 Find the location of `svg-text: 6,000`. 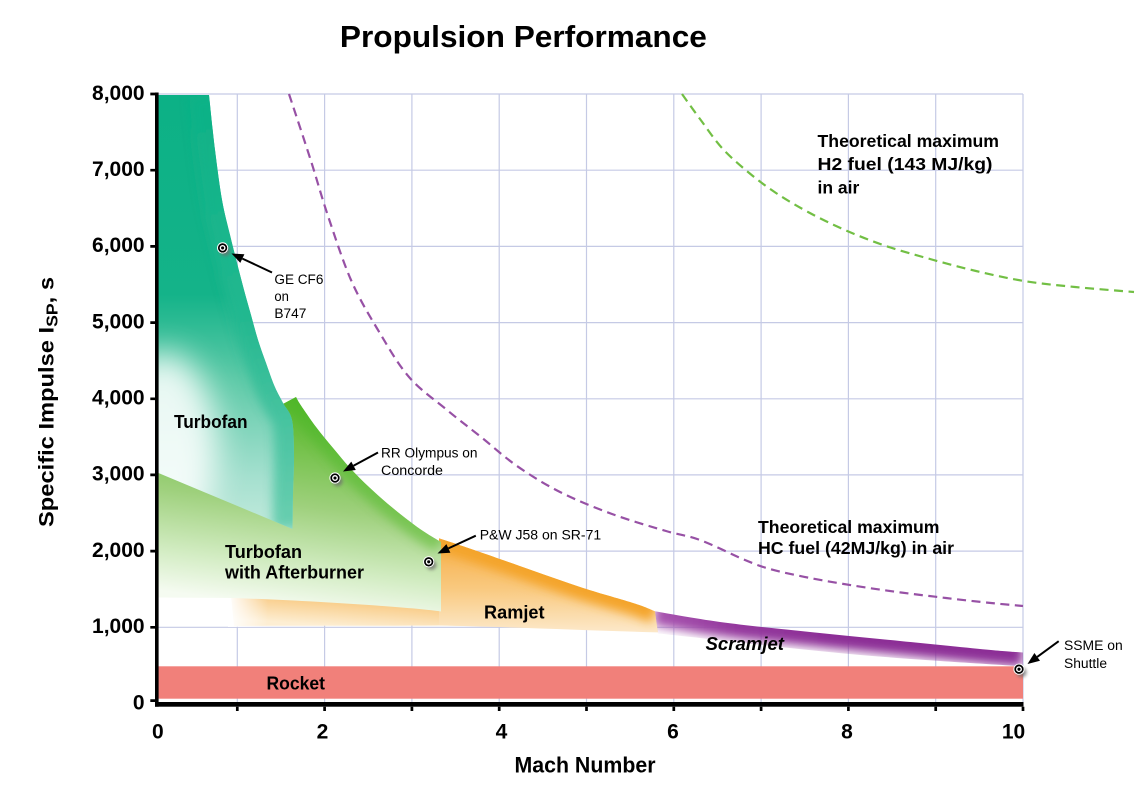

svg-text: 6,000 is located at coordinates (118, 245).